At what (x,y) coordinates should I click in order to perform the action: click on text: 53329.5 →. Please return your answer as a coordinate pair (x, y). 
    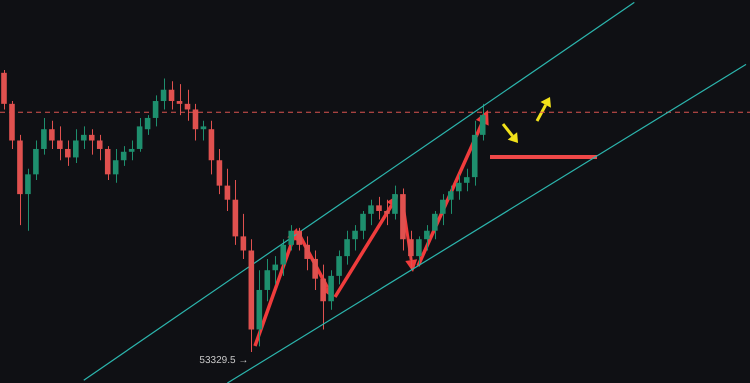
    Looking at the image, I should click on (223, 360).